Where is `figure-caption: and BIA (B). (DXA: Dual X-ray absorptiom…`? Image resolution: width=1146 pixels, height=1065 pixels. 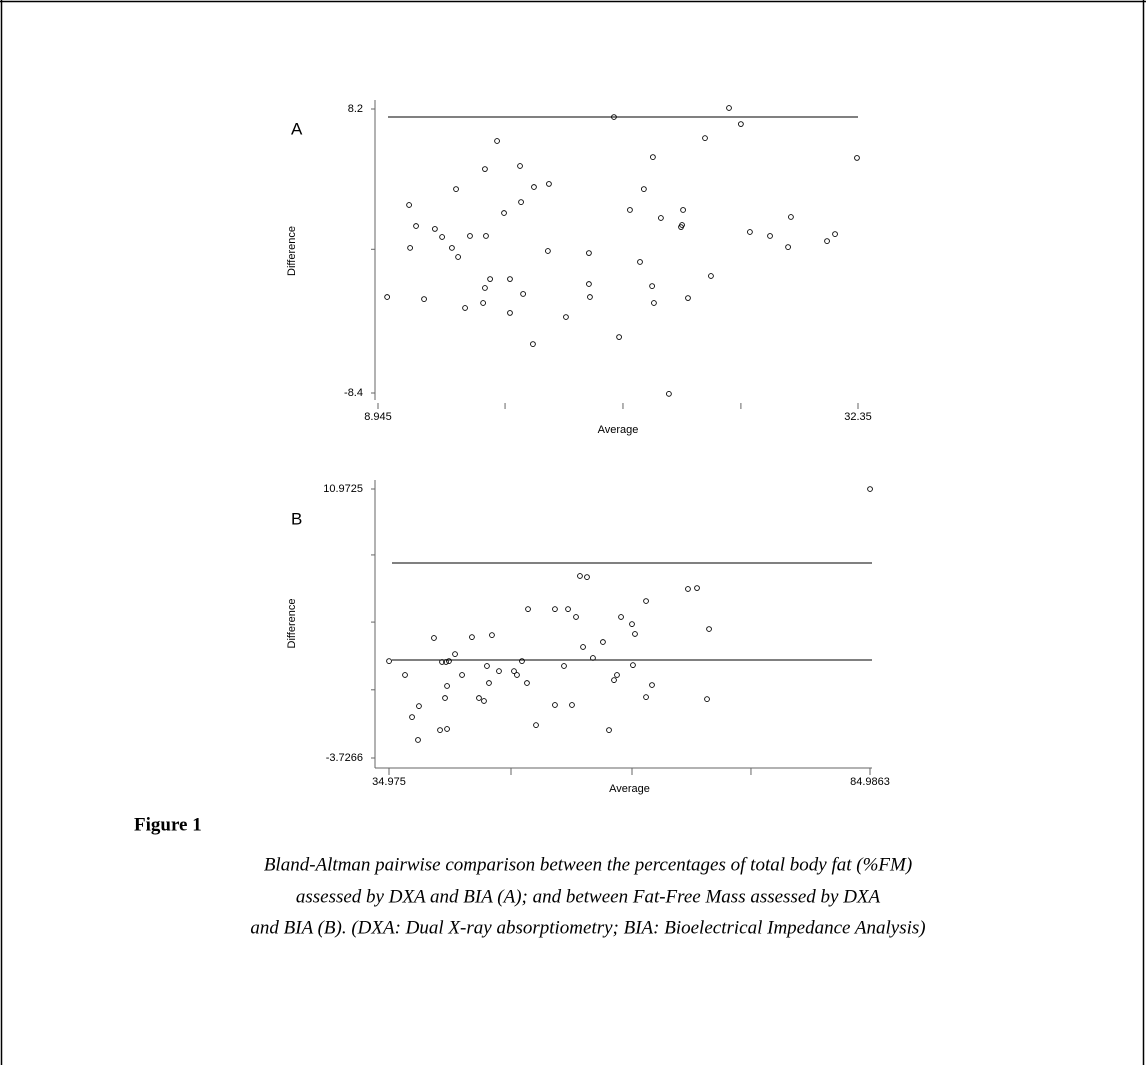 figure-caption: and BIA (B). (DXA: Dual X-ray absorptiom… is located at coordinates (587, 927).